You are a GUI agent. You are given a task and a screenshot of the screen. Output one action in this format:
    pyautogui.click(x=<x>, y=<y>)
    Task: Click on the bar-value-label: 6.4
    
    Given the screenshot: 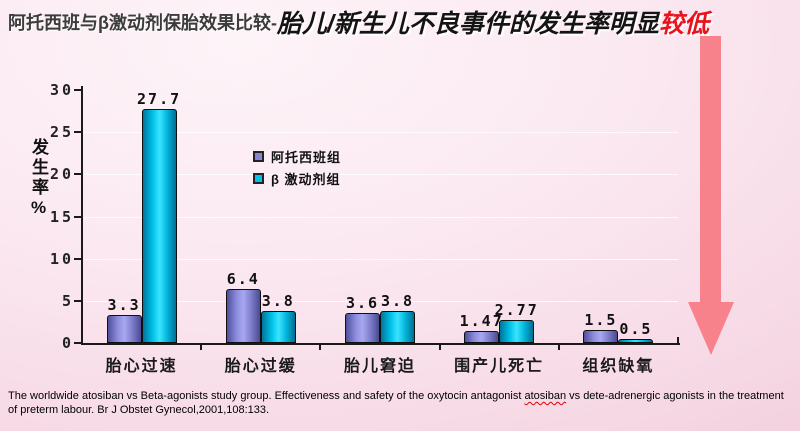 What is the action you would take?
    pyautogui.click(x=243, y=279)
    